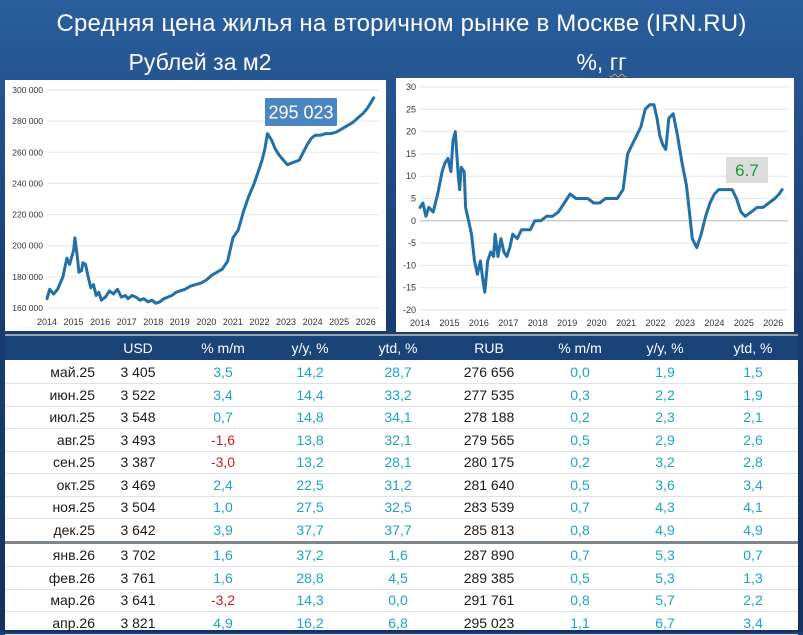 This screenshot has width=803, height=635. Describe the element at coordinates (665, 600) in the screenshot. I see `table-cell: 5,7` at that location.